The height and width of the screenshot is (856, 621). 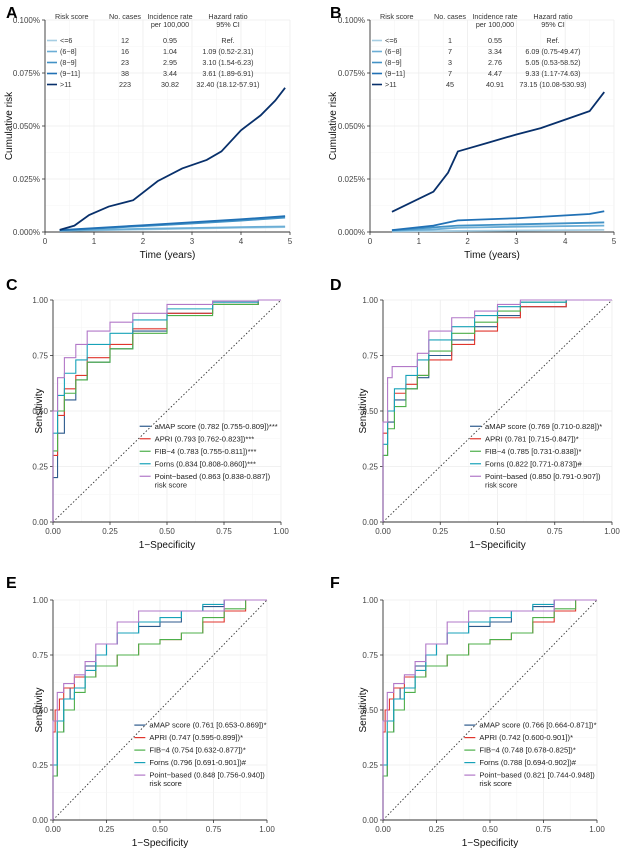 What do you see at coordinates (450, 62) in the screenshot?
I see `table-cell: 3` at bounding box center [450, 62].